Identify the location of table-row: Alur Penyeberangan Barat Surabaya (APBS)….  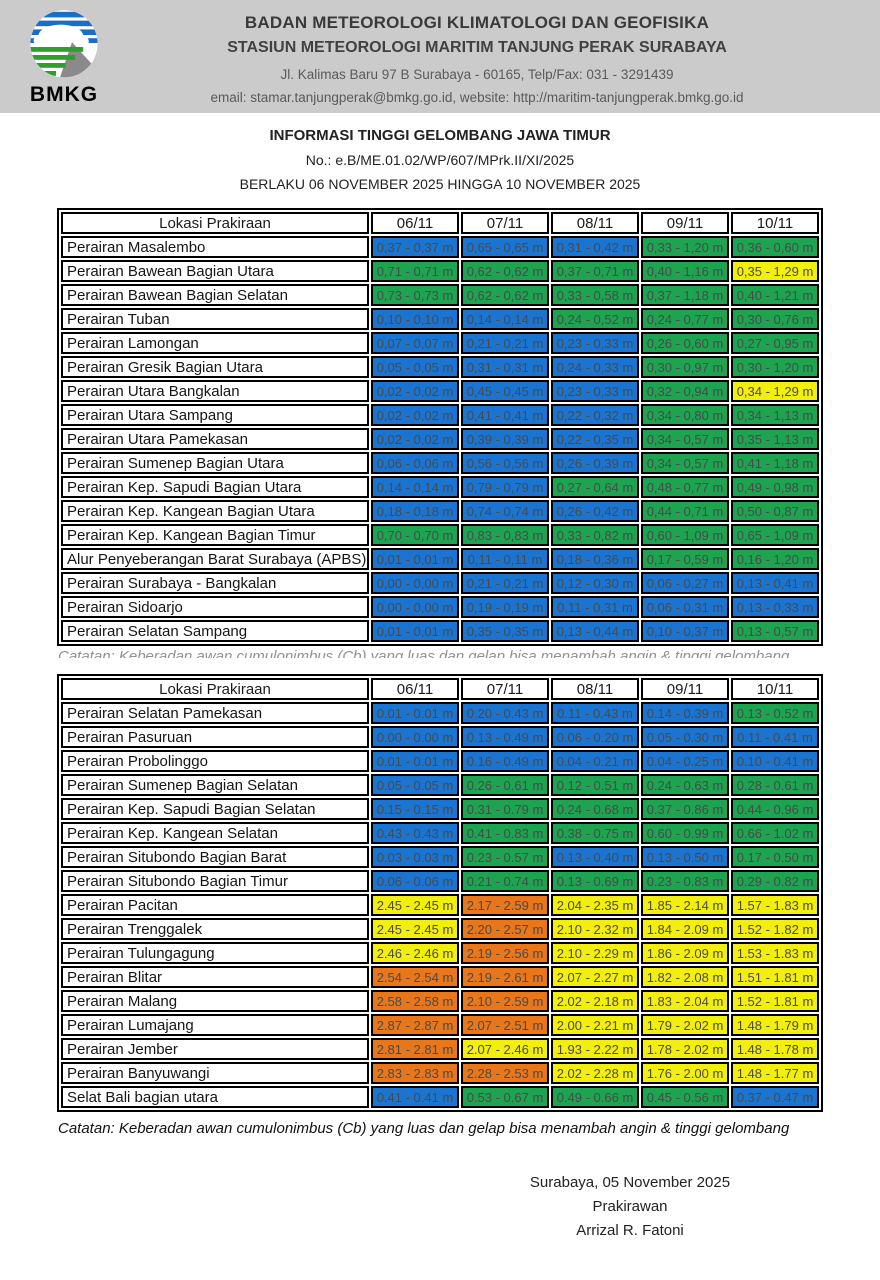
(440, 559).